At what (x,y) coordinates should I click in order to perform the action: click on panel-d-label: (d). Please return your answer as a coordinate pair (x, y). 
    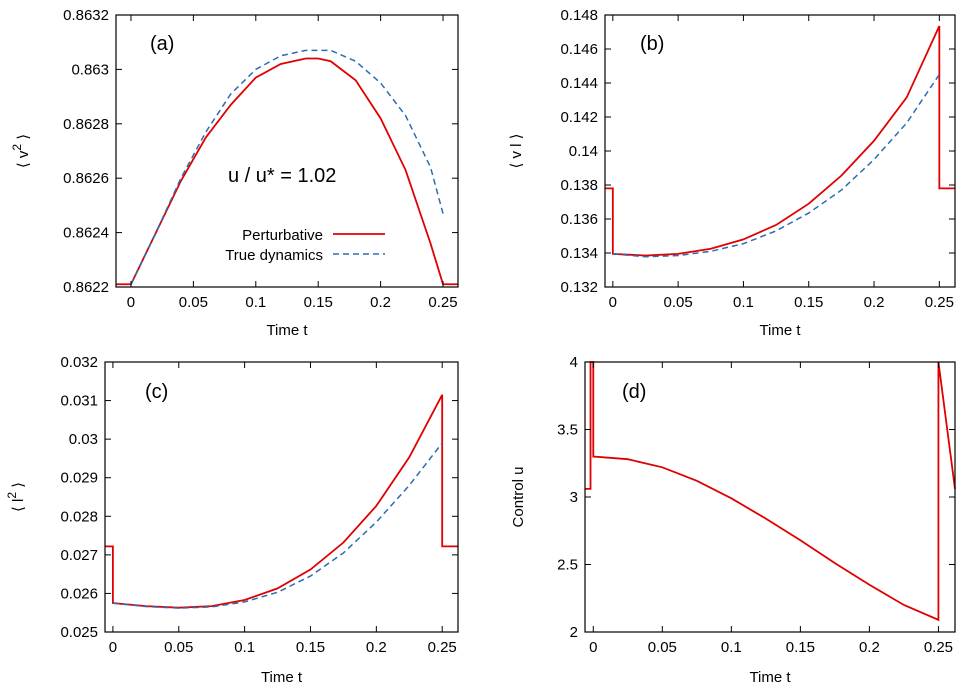
    Looking at the image, I should click on (634, 392).